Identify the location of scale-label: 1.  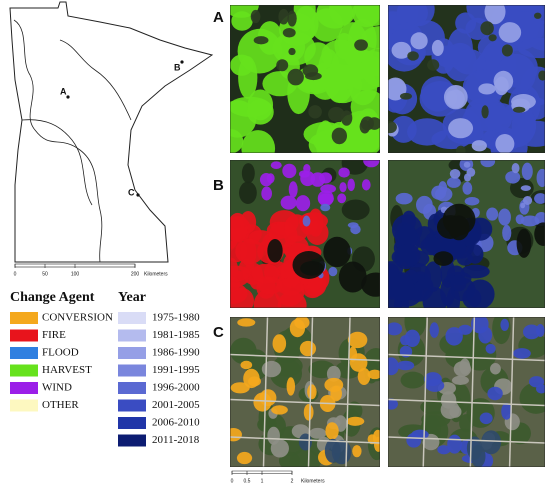
(262, 481).